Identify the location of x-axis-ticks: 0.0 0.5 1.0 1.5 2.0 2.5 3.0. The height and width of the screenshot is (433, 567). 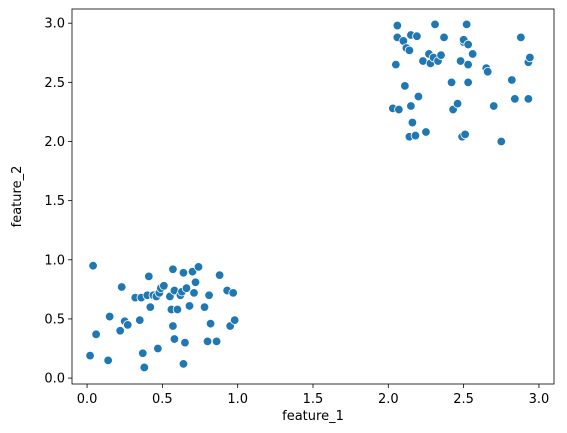
(313, 395).